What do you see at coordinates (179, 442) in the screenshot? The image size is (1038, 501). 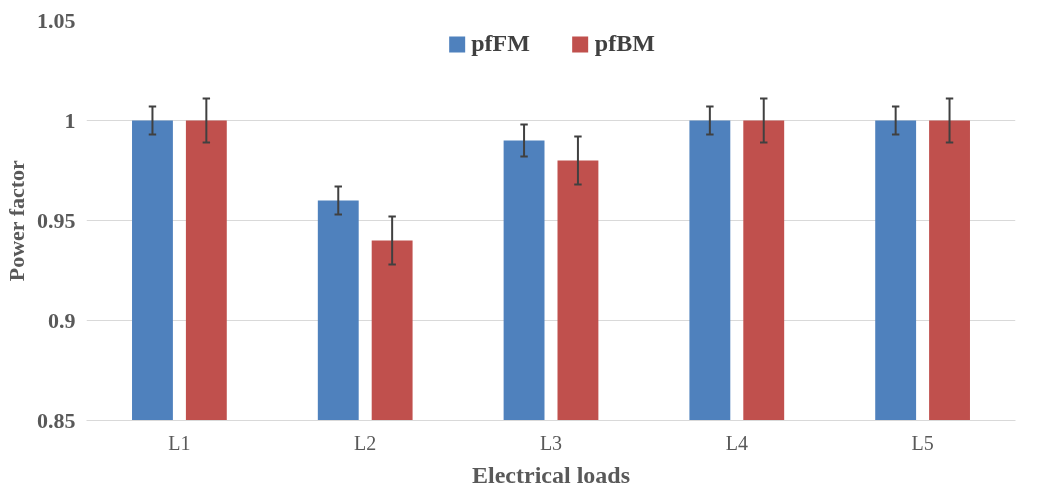 I see `x-tick-label: L1` at bounding box center [179, 442].